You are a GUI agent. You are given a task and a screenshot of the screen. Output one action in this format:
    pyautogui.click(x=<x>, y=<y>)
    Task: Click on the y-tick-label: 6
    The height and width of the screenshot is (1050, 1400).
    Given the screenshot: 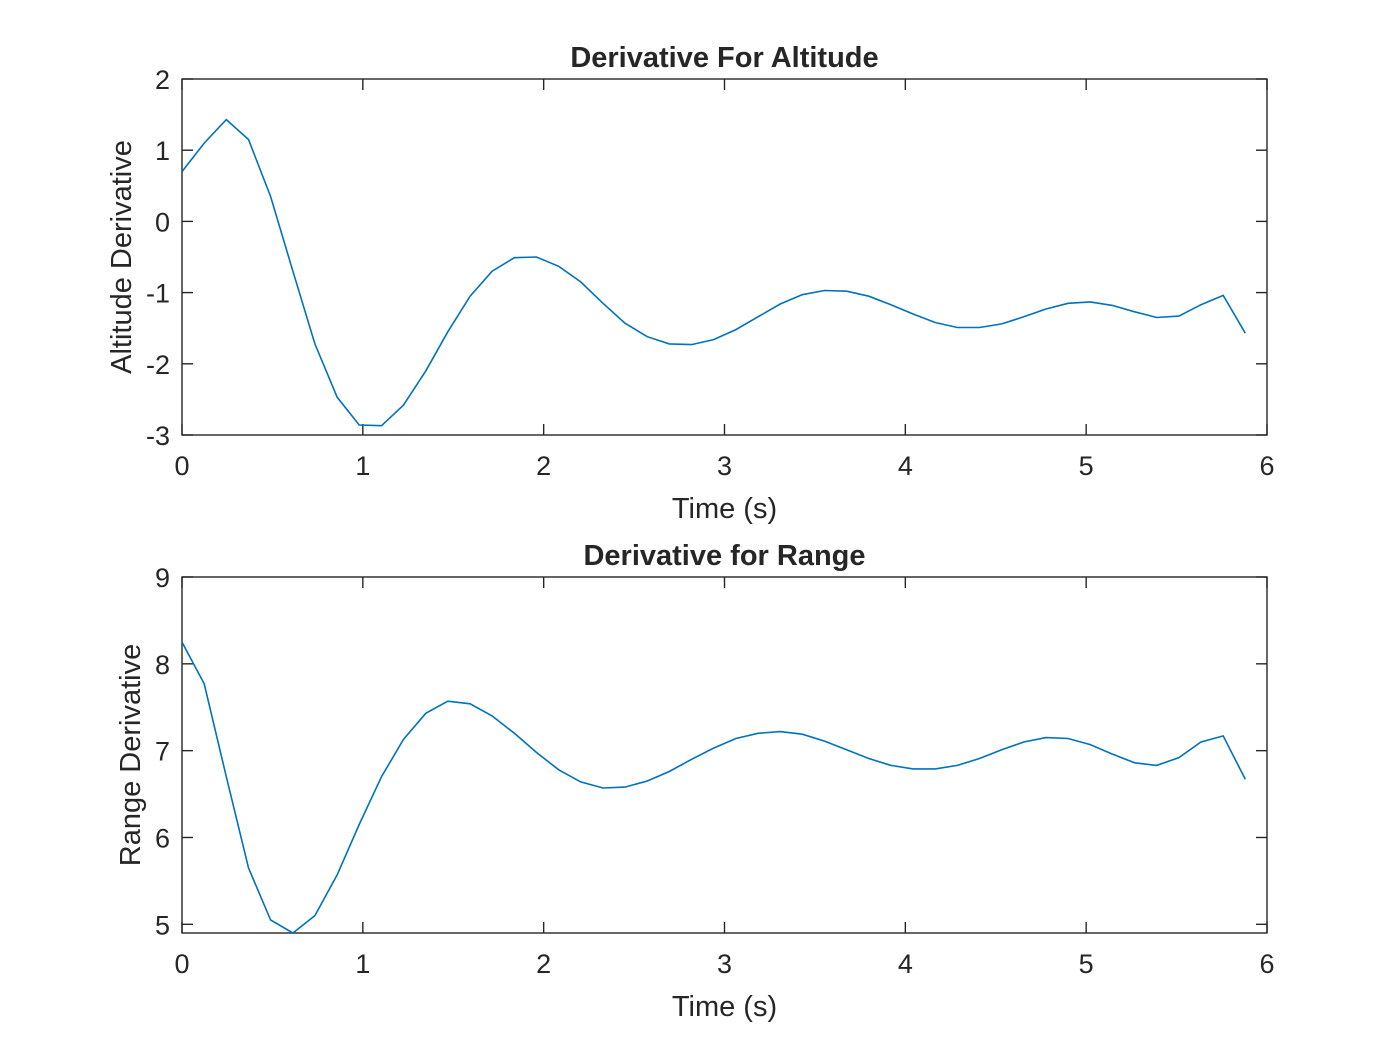 What is the action you would take?
    pyautogui.click(x=162, y=838)
    